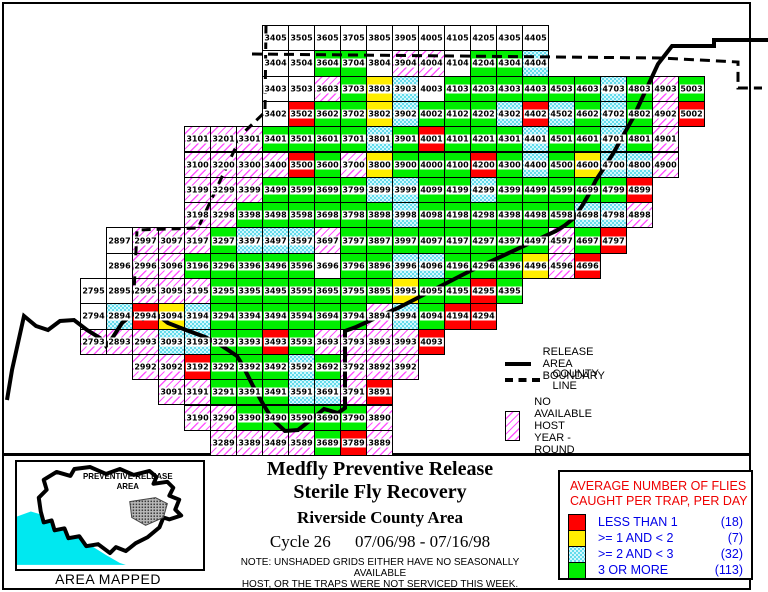  What do you see at coordinates (249, 316) in the screenshot?
I see `grid-cell-label-3394: 3394` at bounding box center [249, 316].